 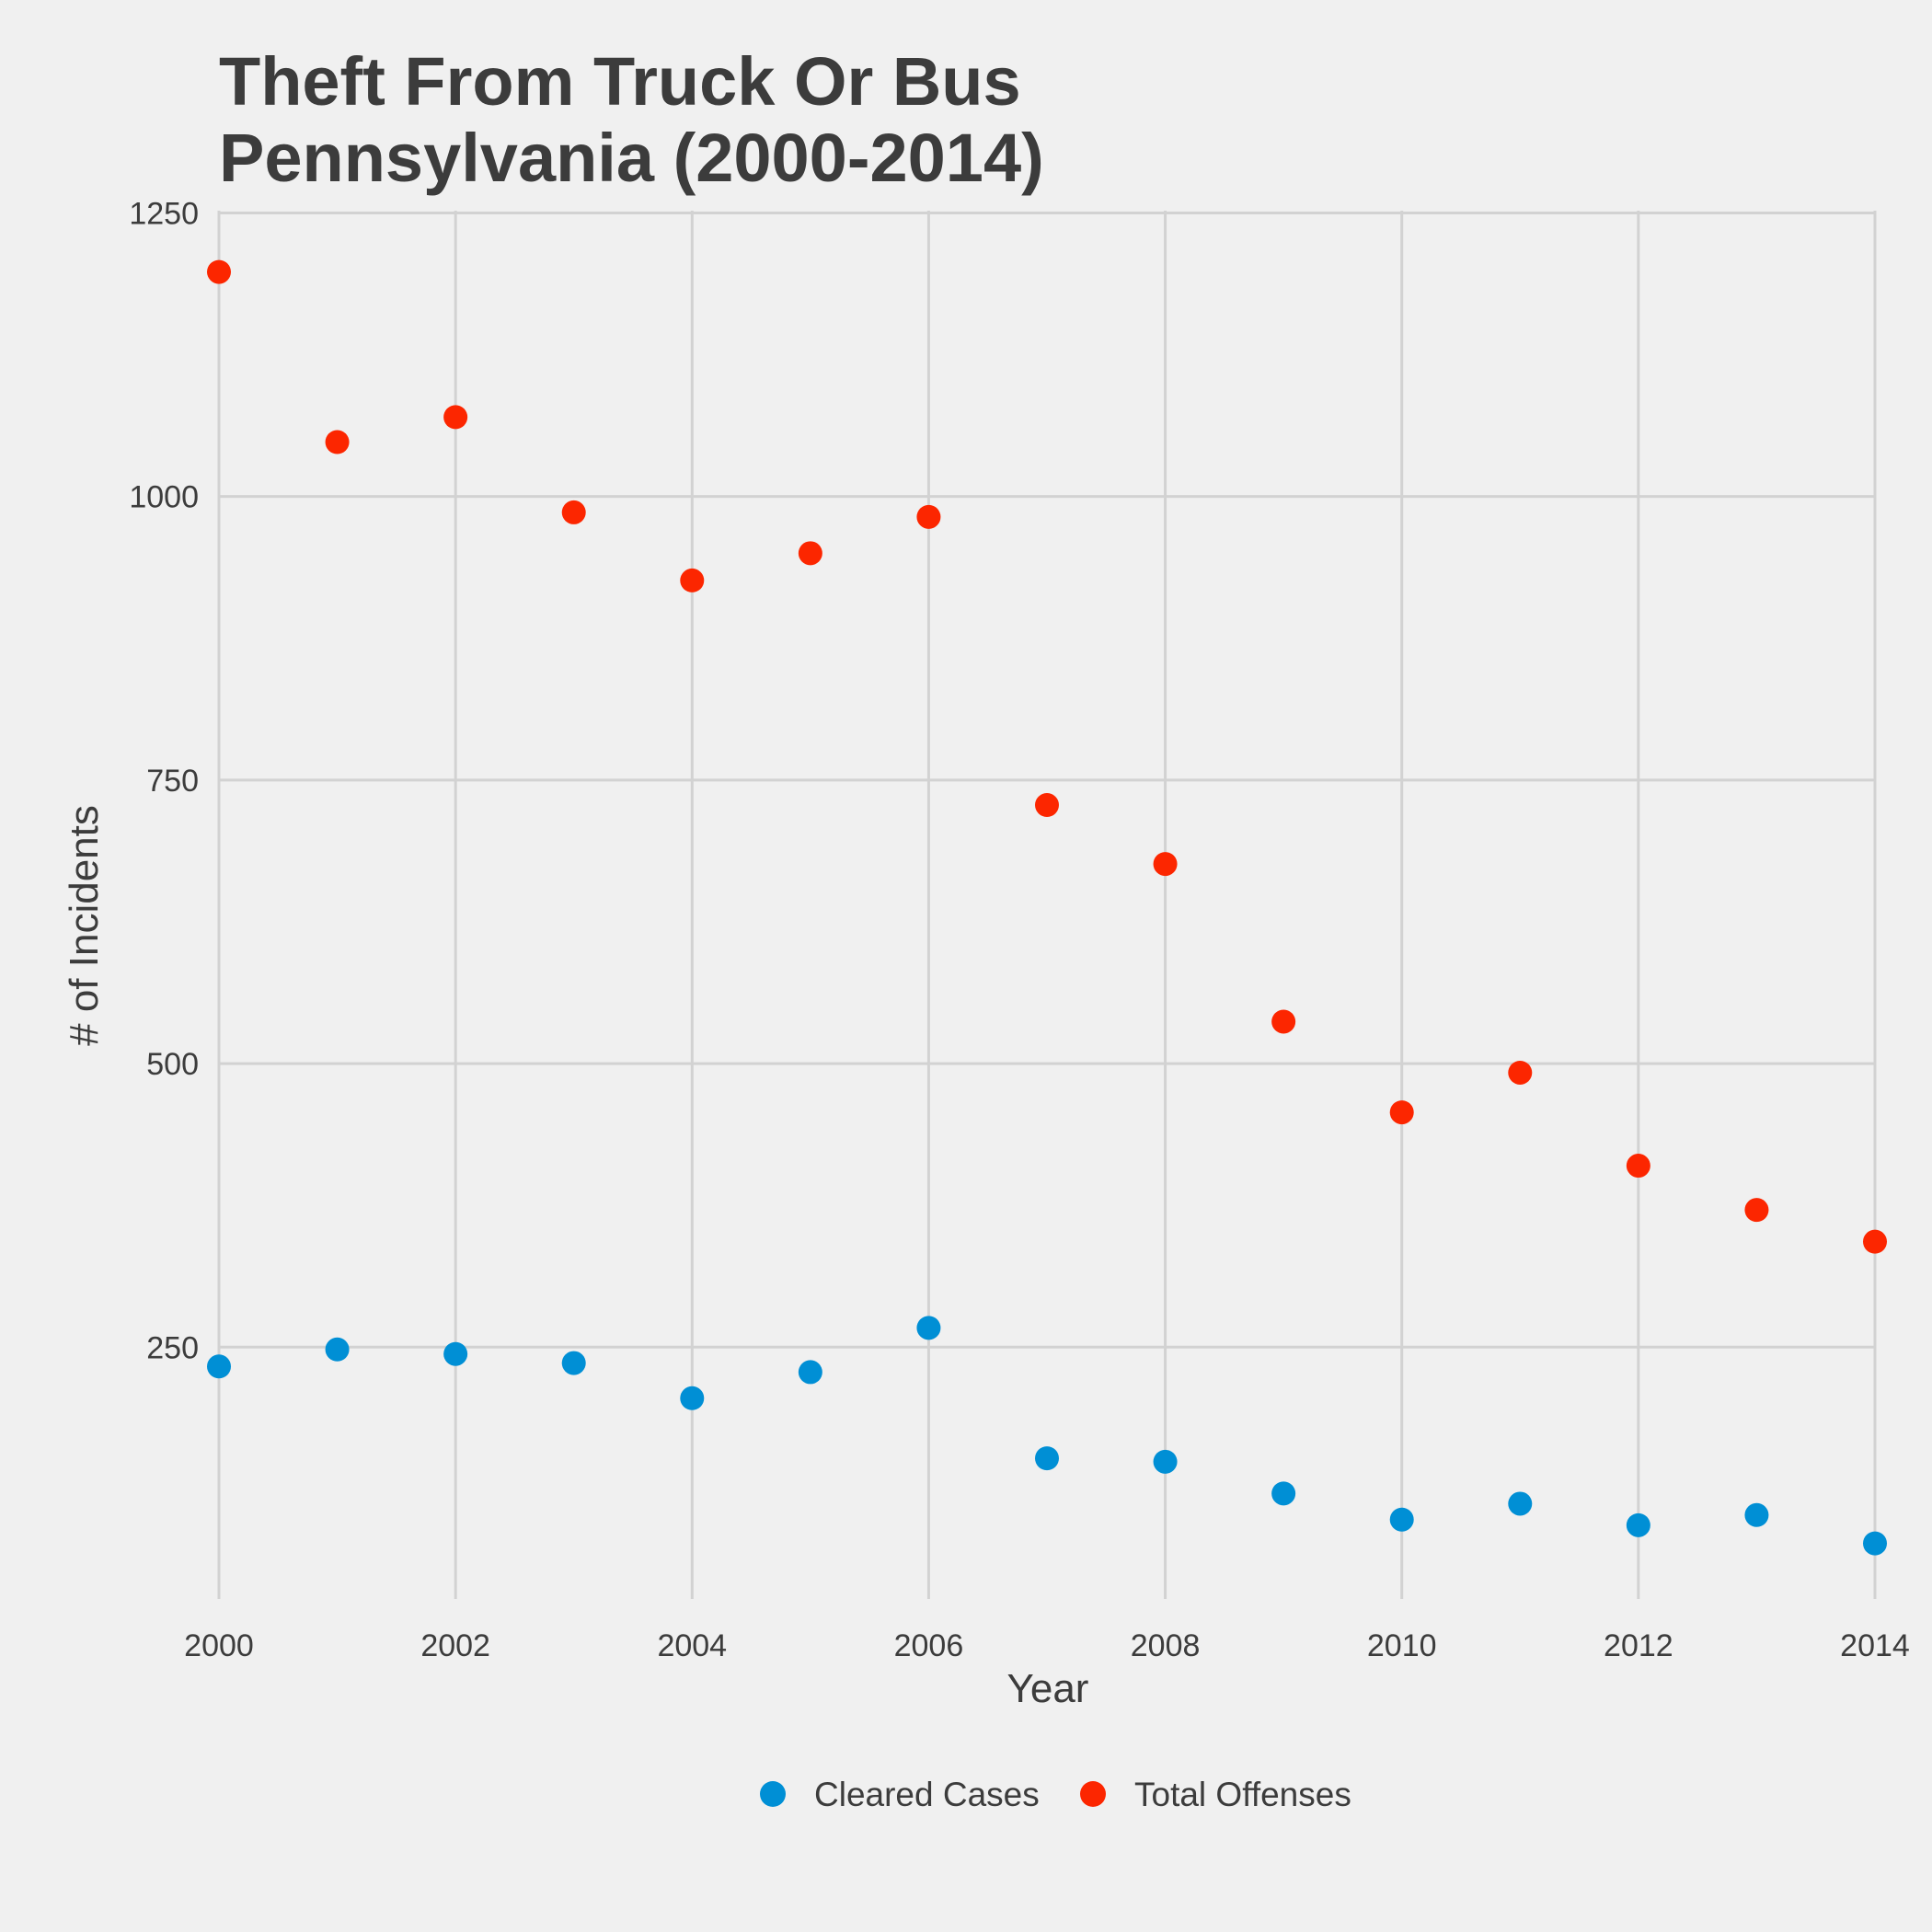 What do you see at coordinates (164, 213) in the screenshot?
I see `y-tick-label: 1250` at bounding box center [164, 213].